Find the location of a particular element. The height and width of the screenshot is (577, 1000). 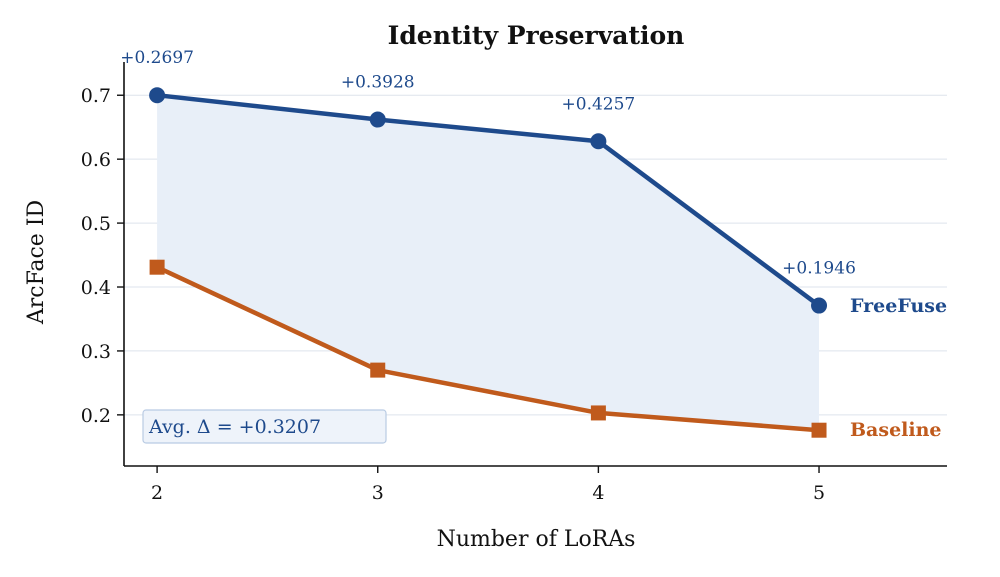

avg-delta-box is located at coordinates (264, 426).